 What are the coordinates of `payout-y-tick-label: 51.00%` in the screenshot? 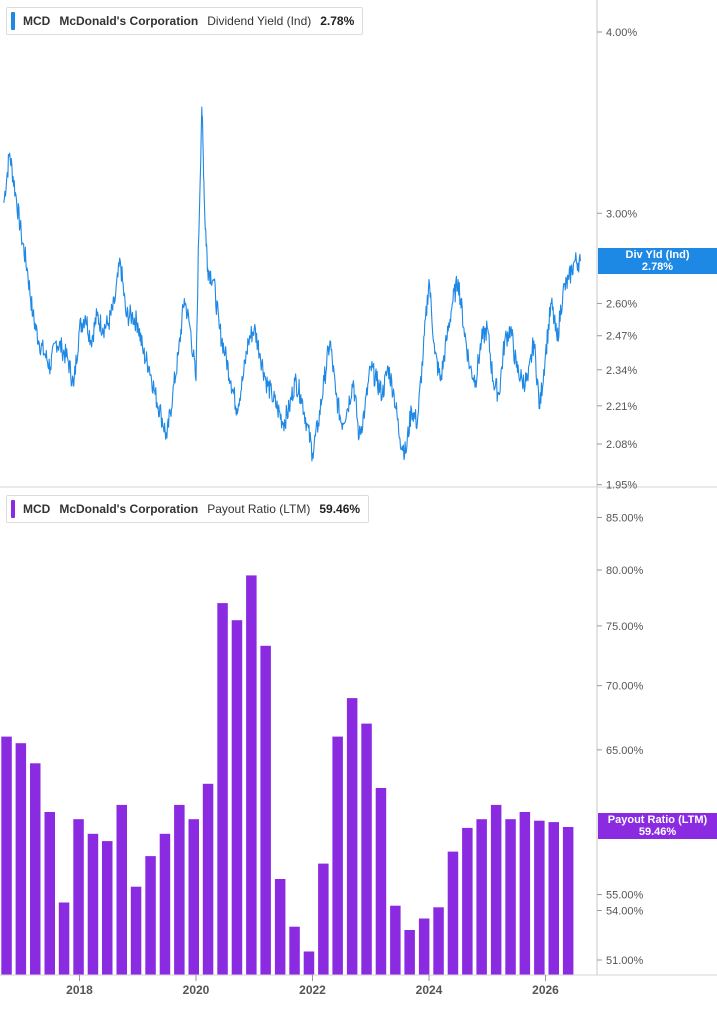 It's located at (625, 961).